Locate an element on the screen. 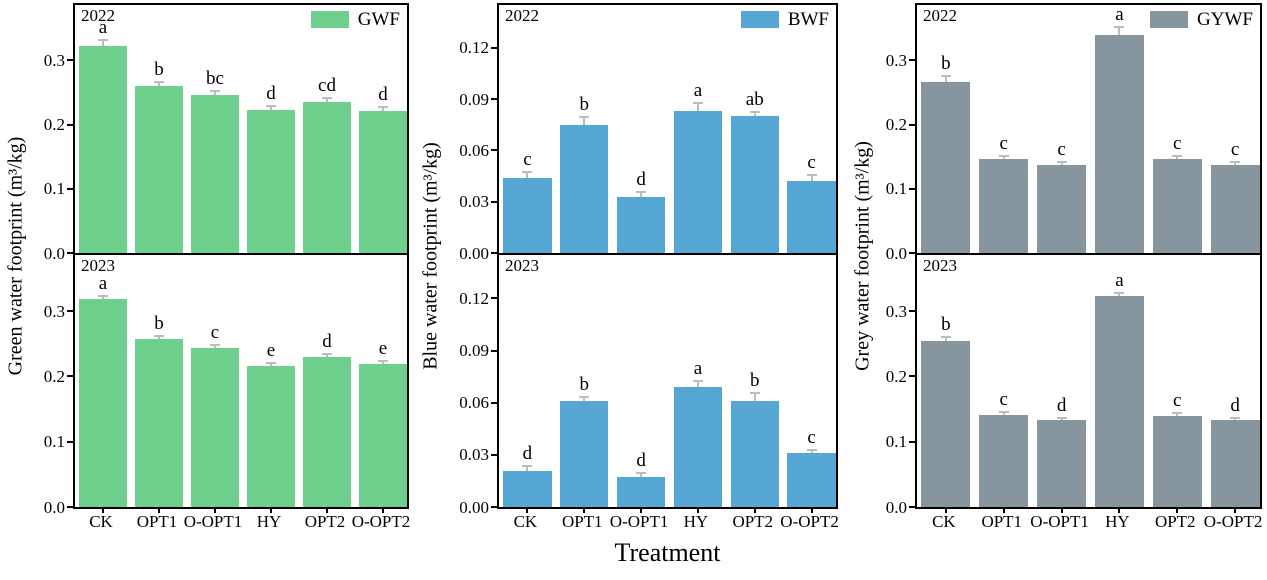  x-tick-label-O-OPT1: O-OPT1 is located at coordinates (1059, 521).